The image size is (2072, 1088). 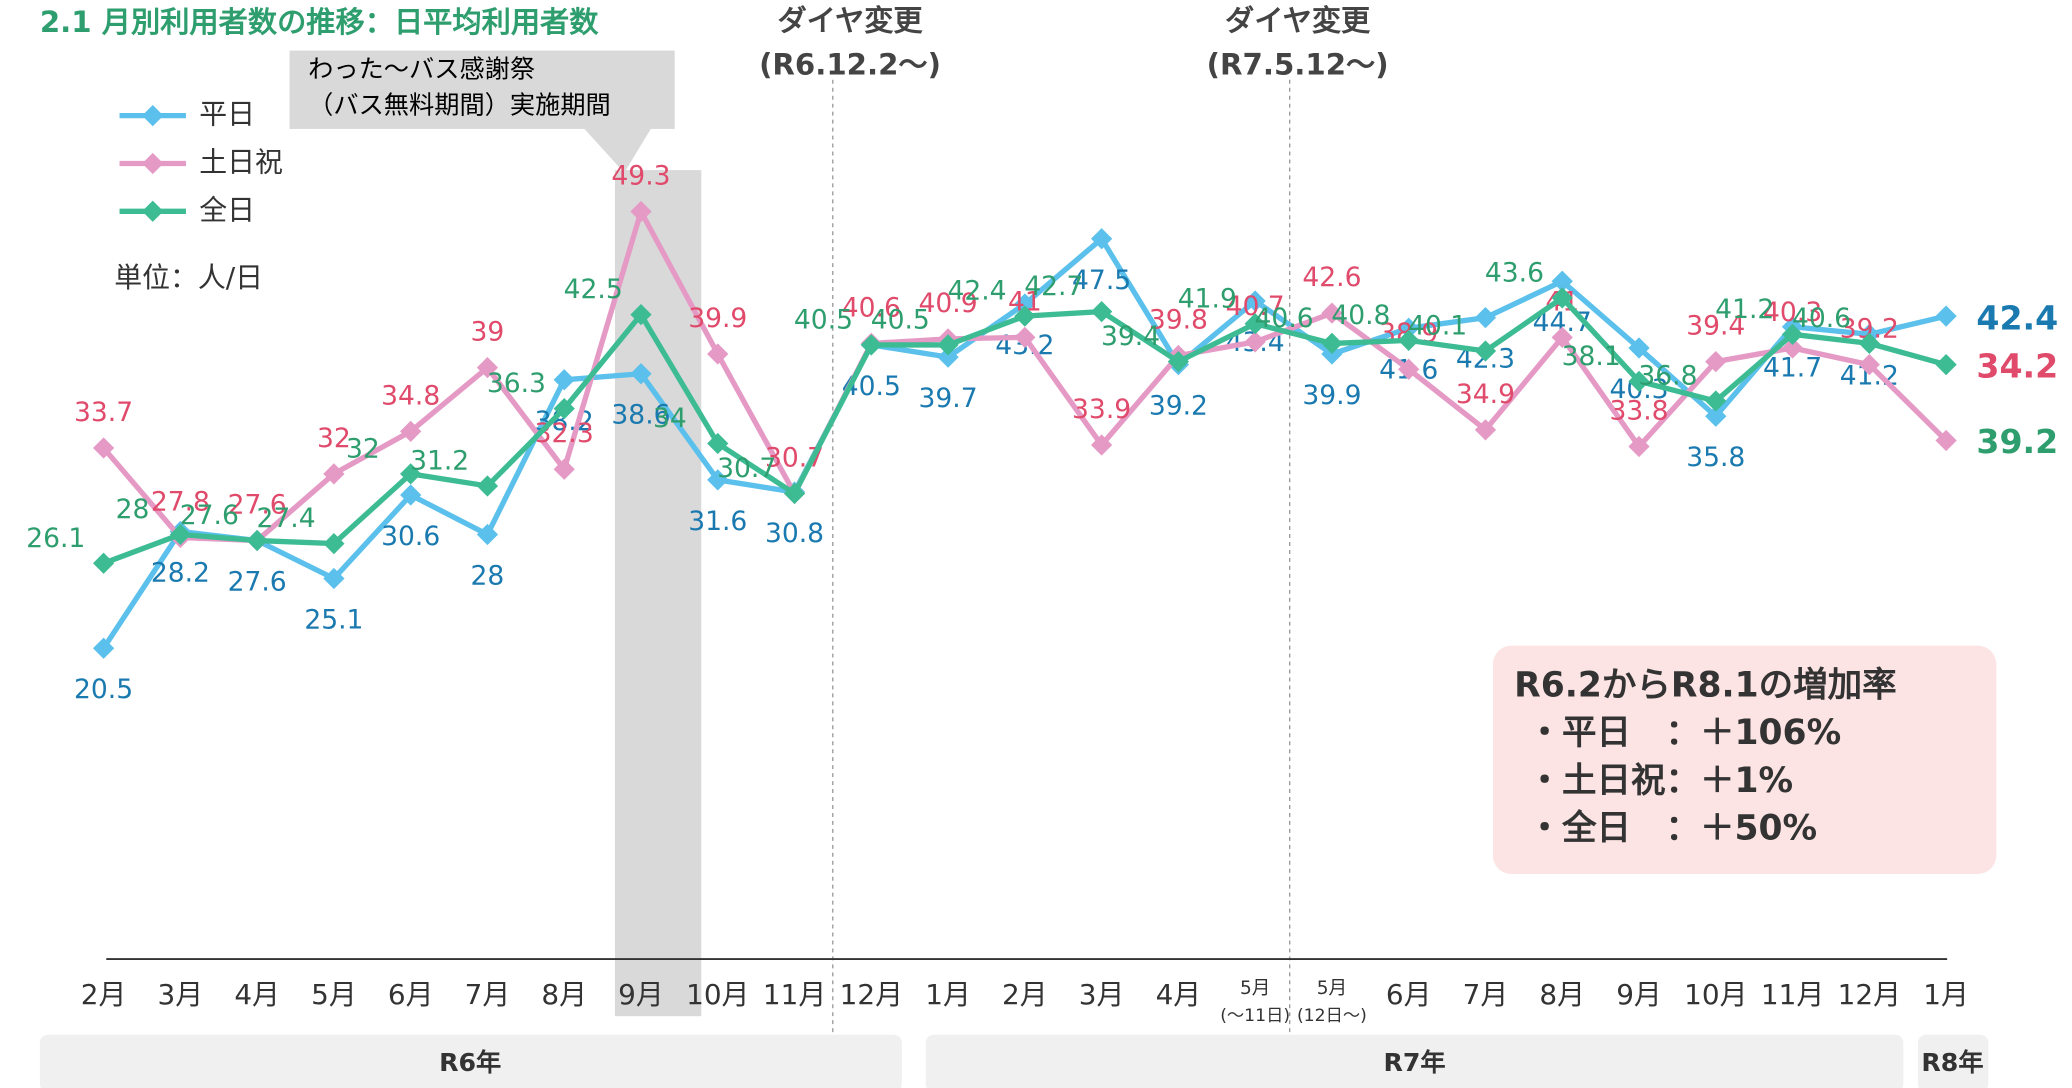 I want to click on data-label: 20.5, so click(x=103, y=689).